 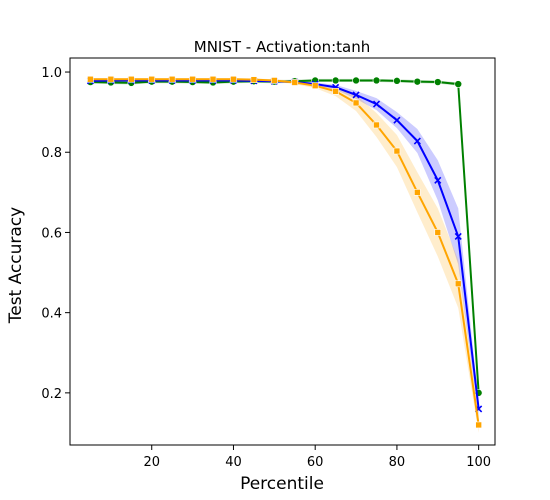 What do you see at coordinates (282, 484) in the screenshot?
I see `x-axis-label: Percentile` at bounding box center [282, 484].